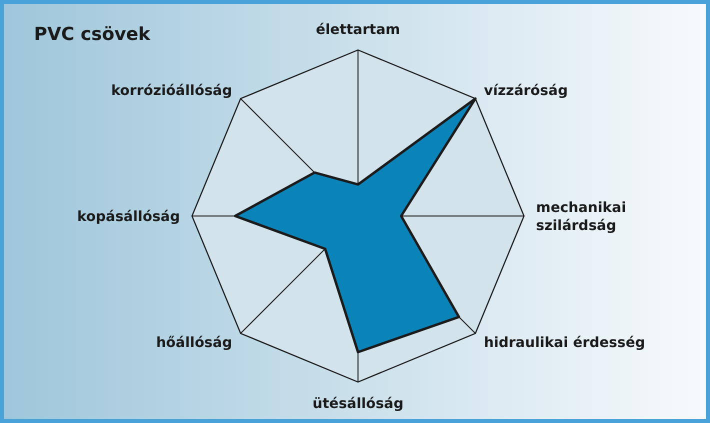 Image resolution: width=710 pixels, height=423 pixels. I want to click on spoke-label: ütésállóság, so click(358, 404).